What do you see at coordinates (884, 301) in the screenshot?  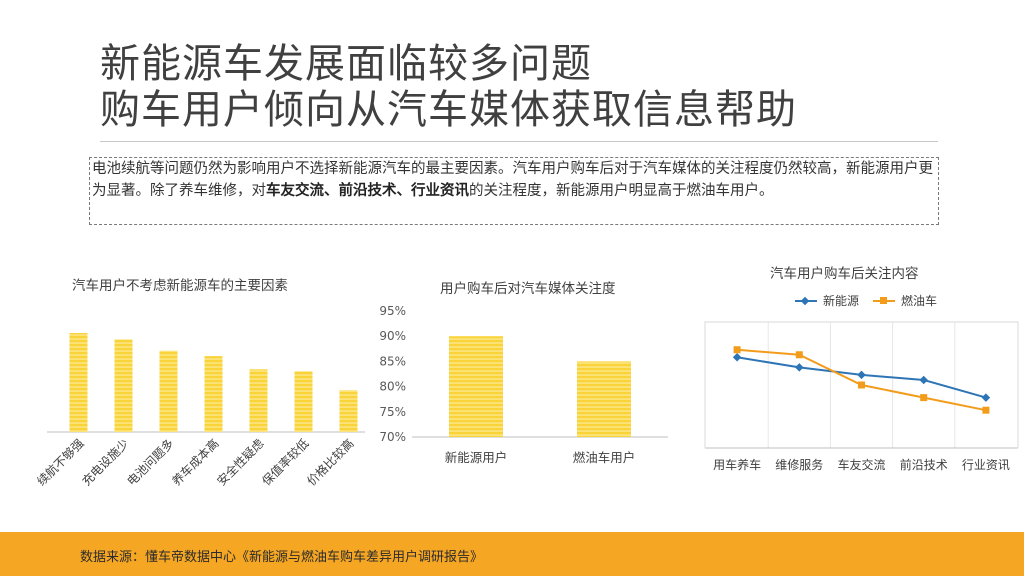 I see `legend-swatch-ranyouche` at bounding box center [884, 301].